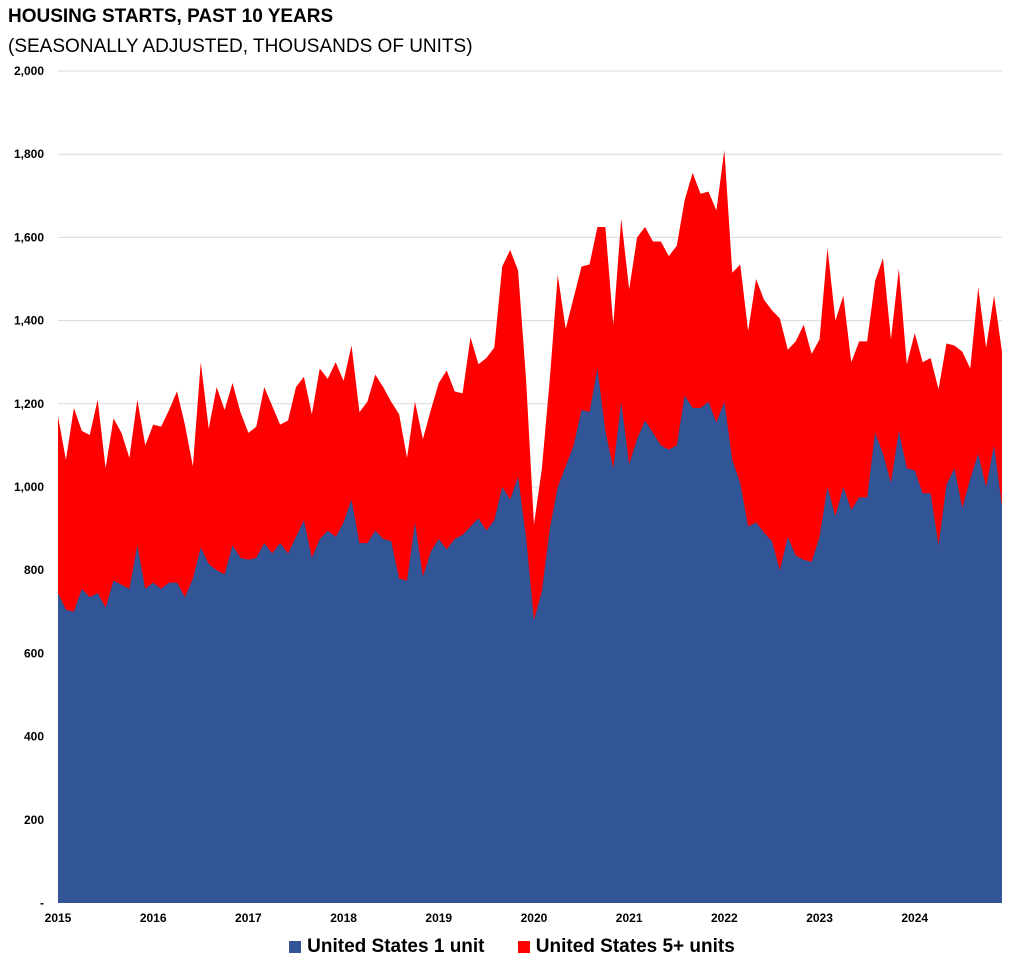  I want to click on y-tick-label: 200, so click(34, 820).